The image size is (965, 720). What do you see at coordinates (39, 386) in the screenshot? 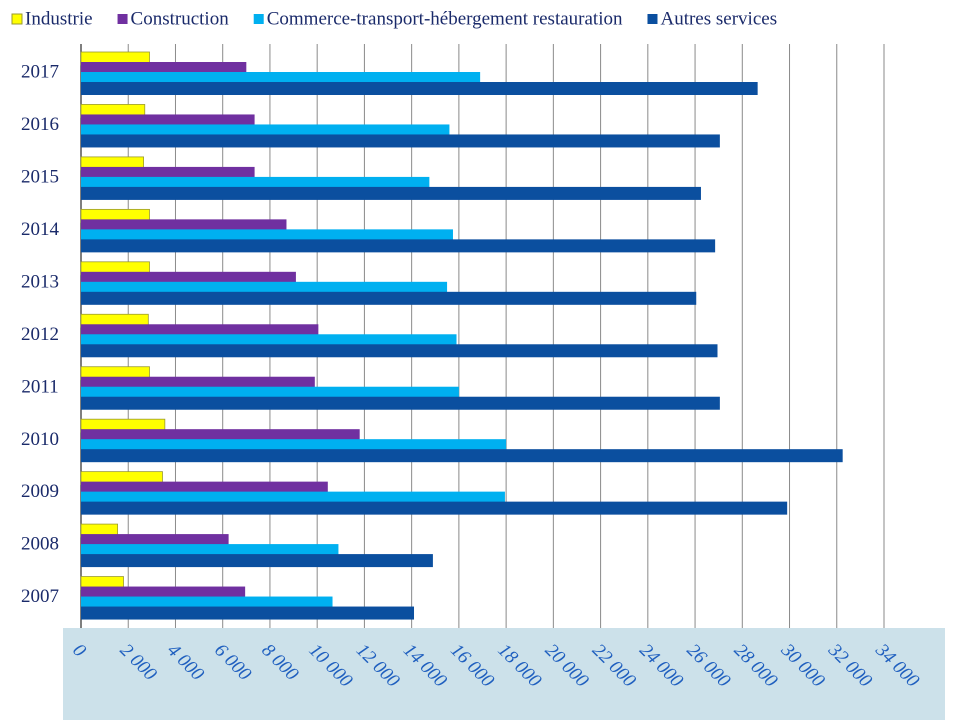
I see `y-tick-label: 2011` at bounding box center [39, 386].